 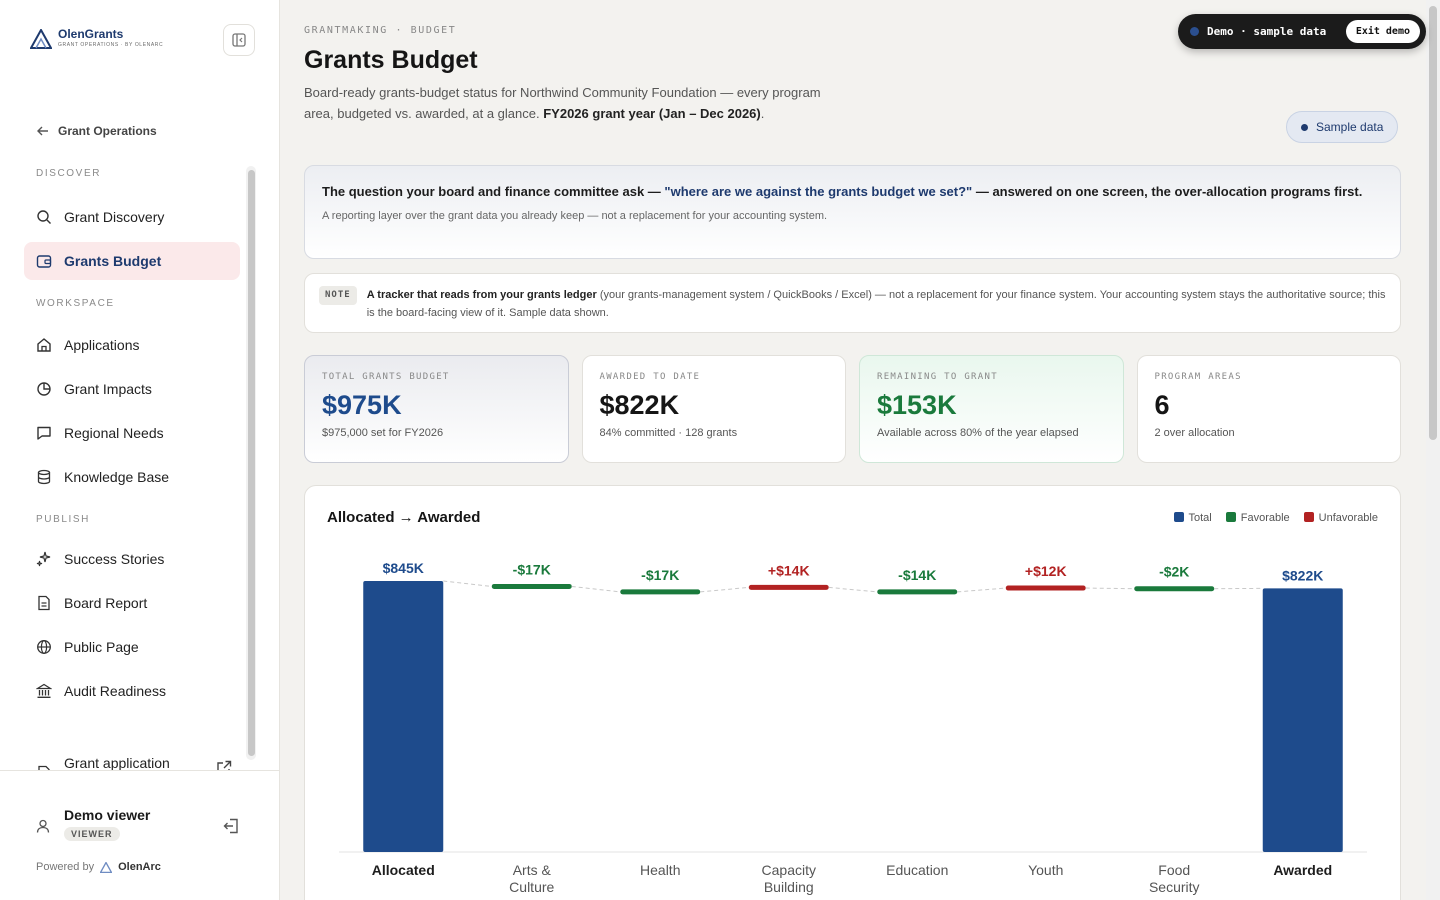 I want to click on status-dot-icon, so click(x=1304, y=127).